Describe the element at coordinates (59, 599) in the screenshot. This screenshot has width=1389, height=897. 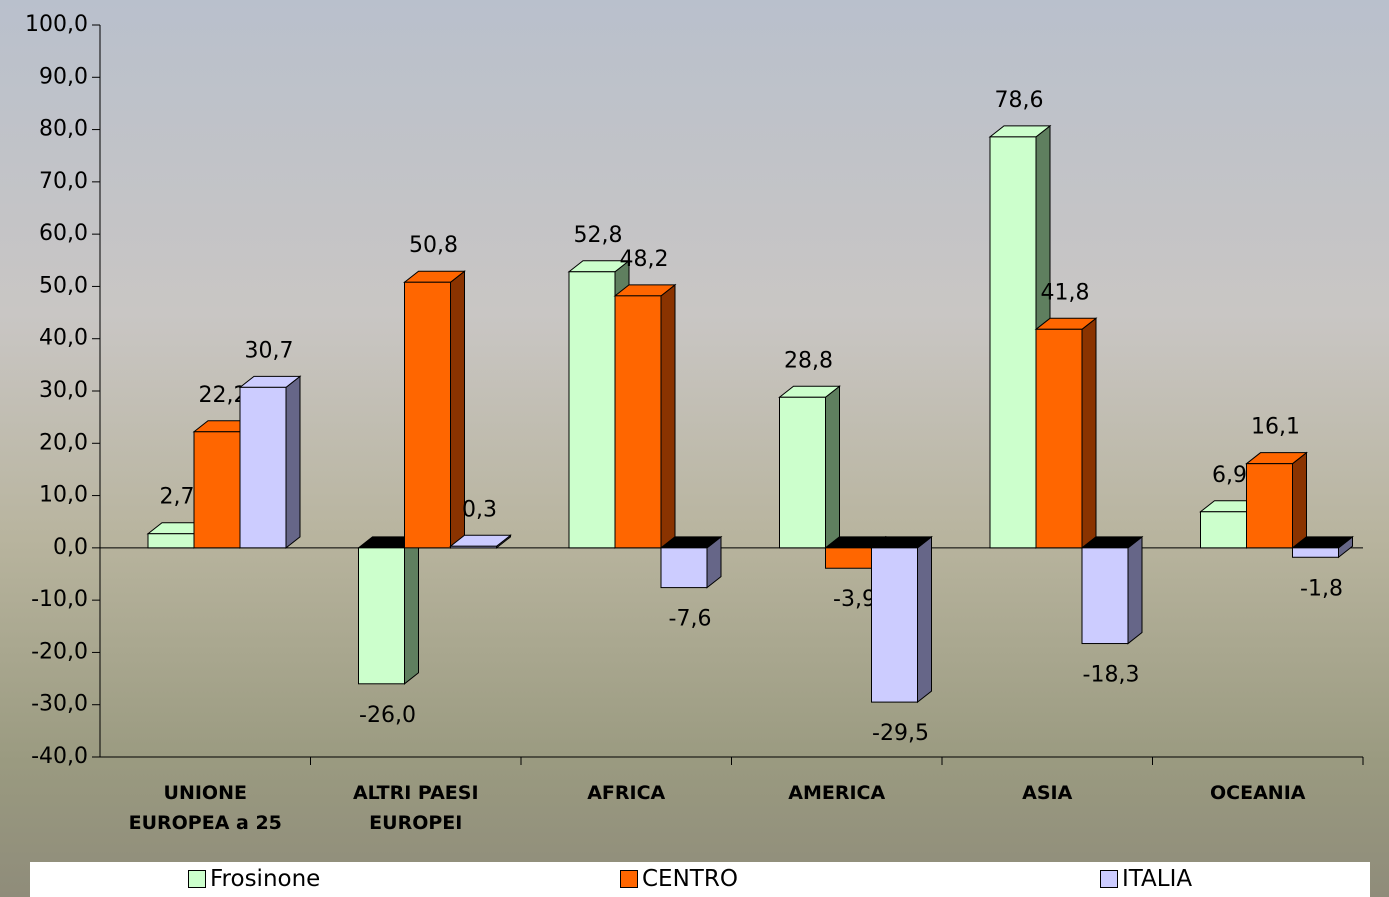
I see `y-tick-label: -10,0` at that location.